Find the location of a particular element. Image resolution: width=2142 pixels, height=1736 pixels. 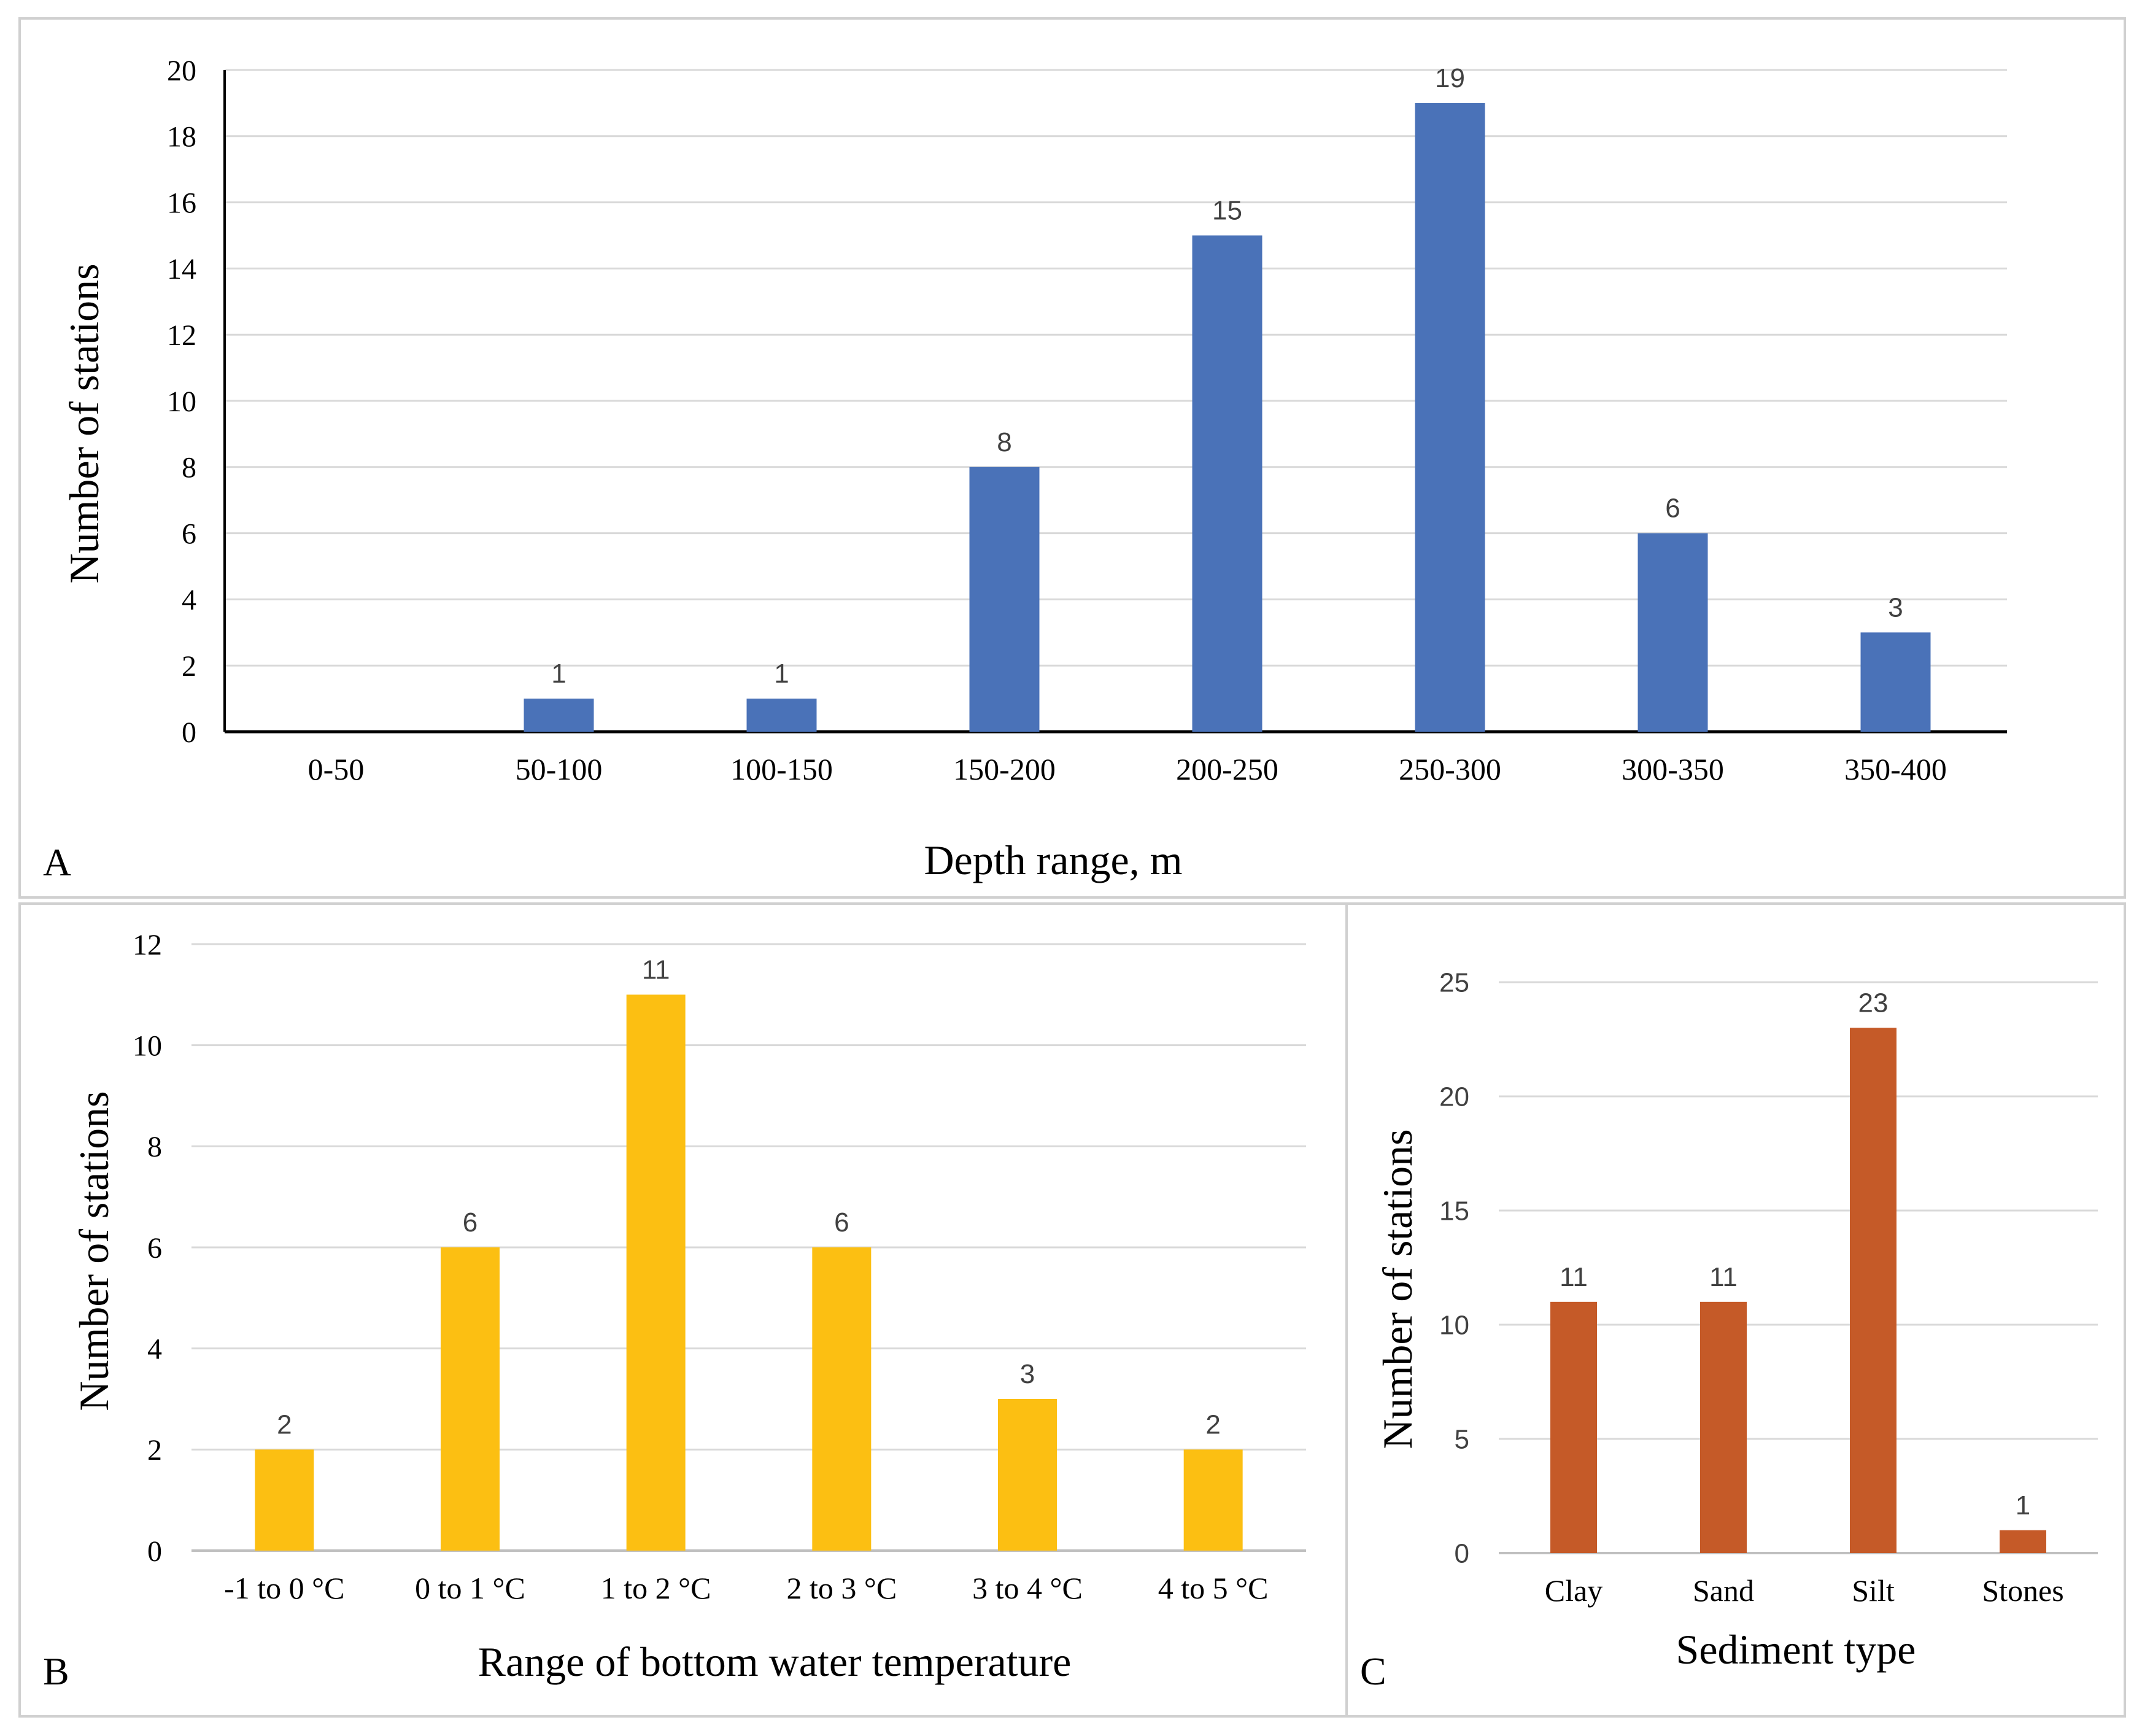

panel-b-x-tick-label: 3 to 4 °C is located at coordinates (1027, 1588).